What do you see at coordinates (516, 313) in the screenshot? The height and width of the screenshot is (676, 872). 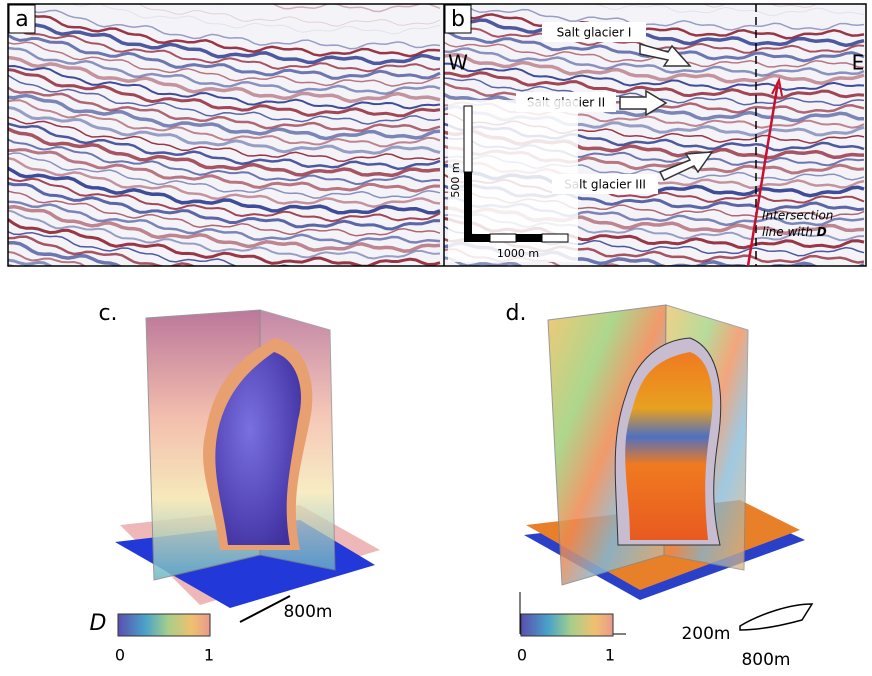 I see `panel-label: d.` at bounding box center [516, 313].